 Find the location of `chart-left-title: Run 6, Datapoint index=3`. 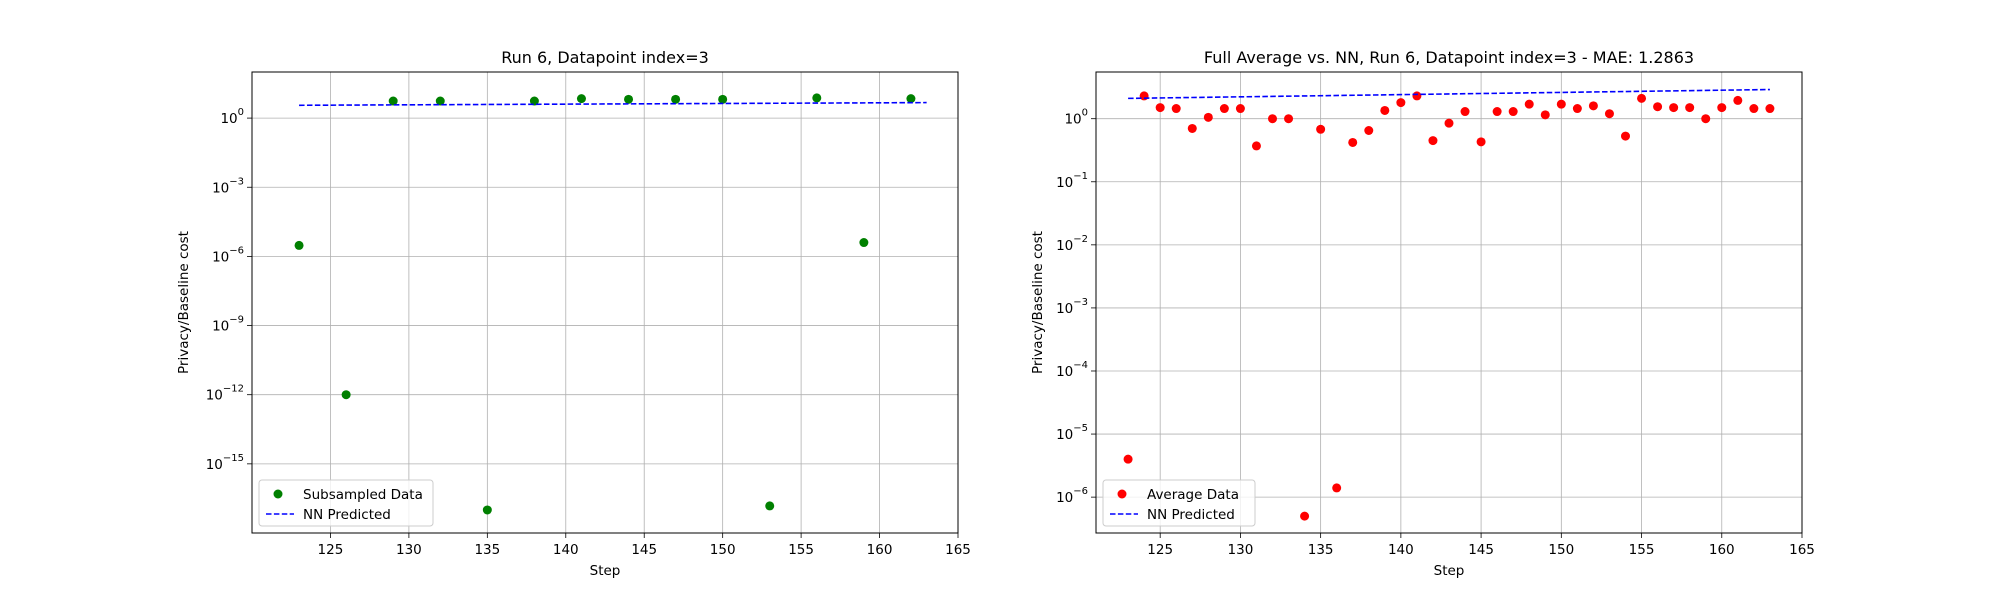

chart-left-title: Run 6, Datapoint index=3 is located at coordinates (605, 57).